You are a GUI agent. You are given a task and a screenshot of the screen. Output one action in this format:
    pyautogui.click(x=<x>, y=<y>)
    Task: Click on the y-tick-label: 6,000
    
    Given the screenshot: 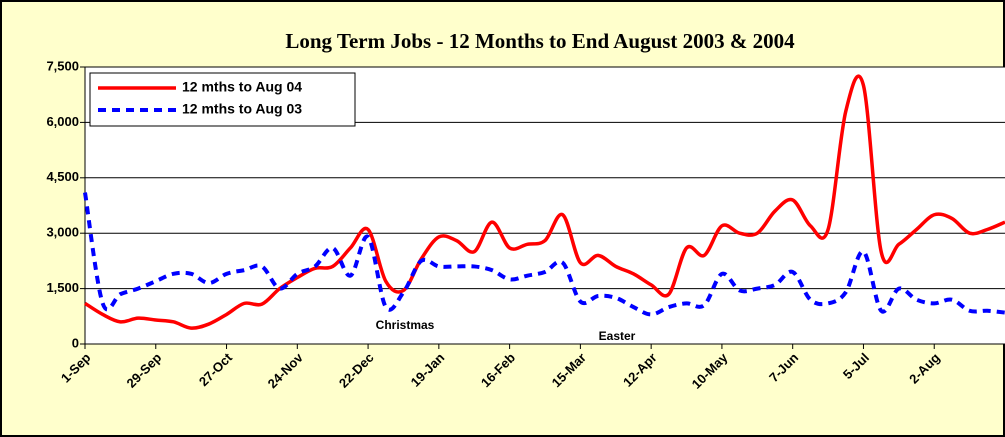 What is the action you would take?
    pyautogui.click(x=62, y=121)
    